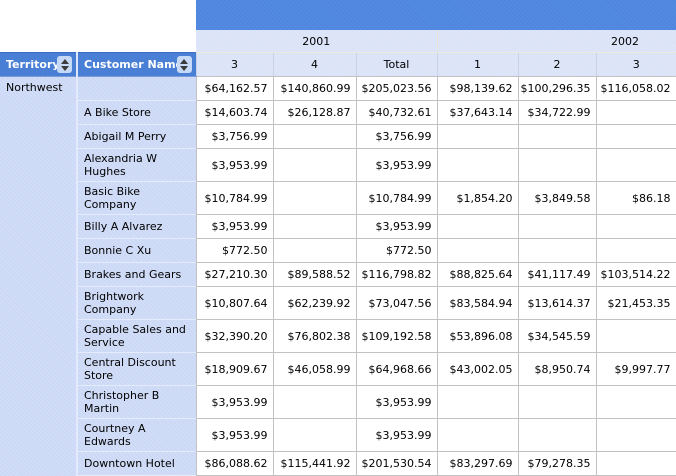 This screenshot has width=676, height=476. I want to click on corner-blank, so click(98, 41).